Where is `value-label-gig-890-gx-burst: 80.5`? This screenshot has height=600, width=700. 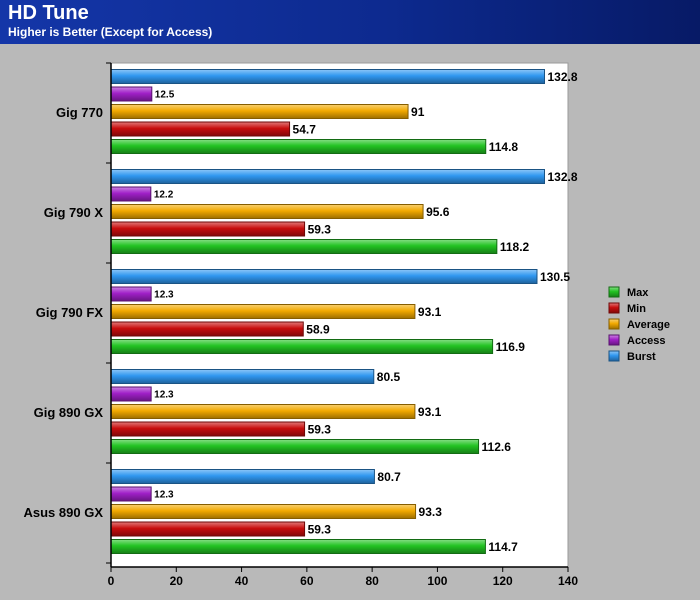
value-label-gig-890-gx-burst: 80.5 is located at coordinates (389, 377).